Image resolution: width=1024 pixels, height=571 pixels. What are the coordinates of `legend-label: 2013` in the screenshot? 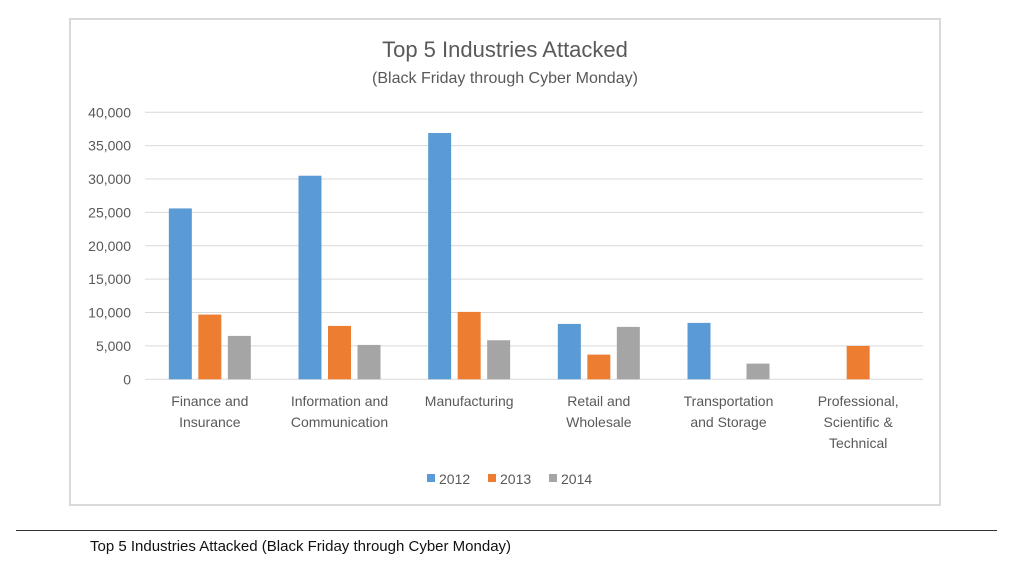 It's located at (515, 479).